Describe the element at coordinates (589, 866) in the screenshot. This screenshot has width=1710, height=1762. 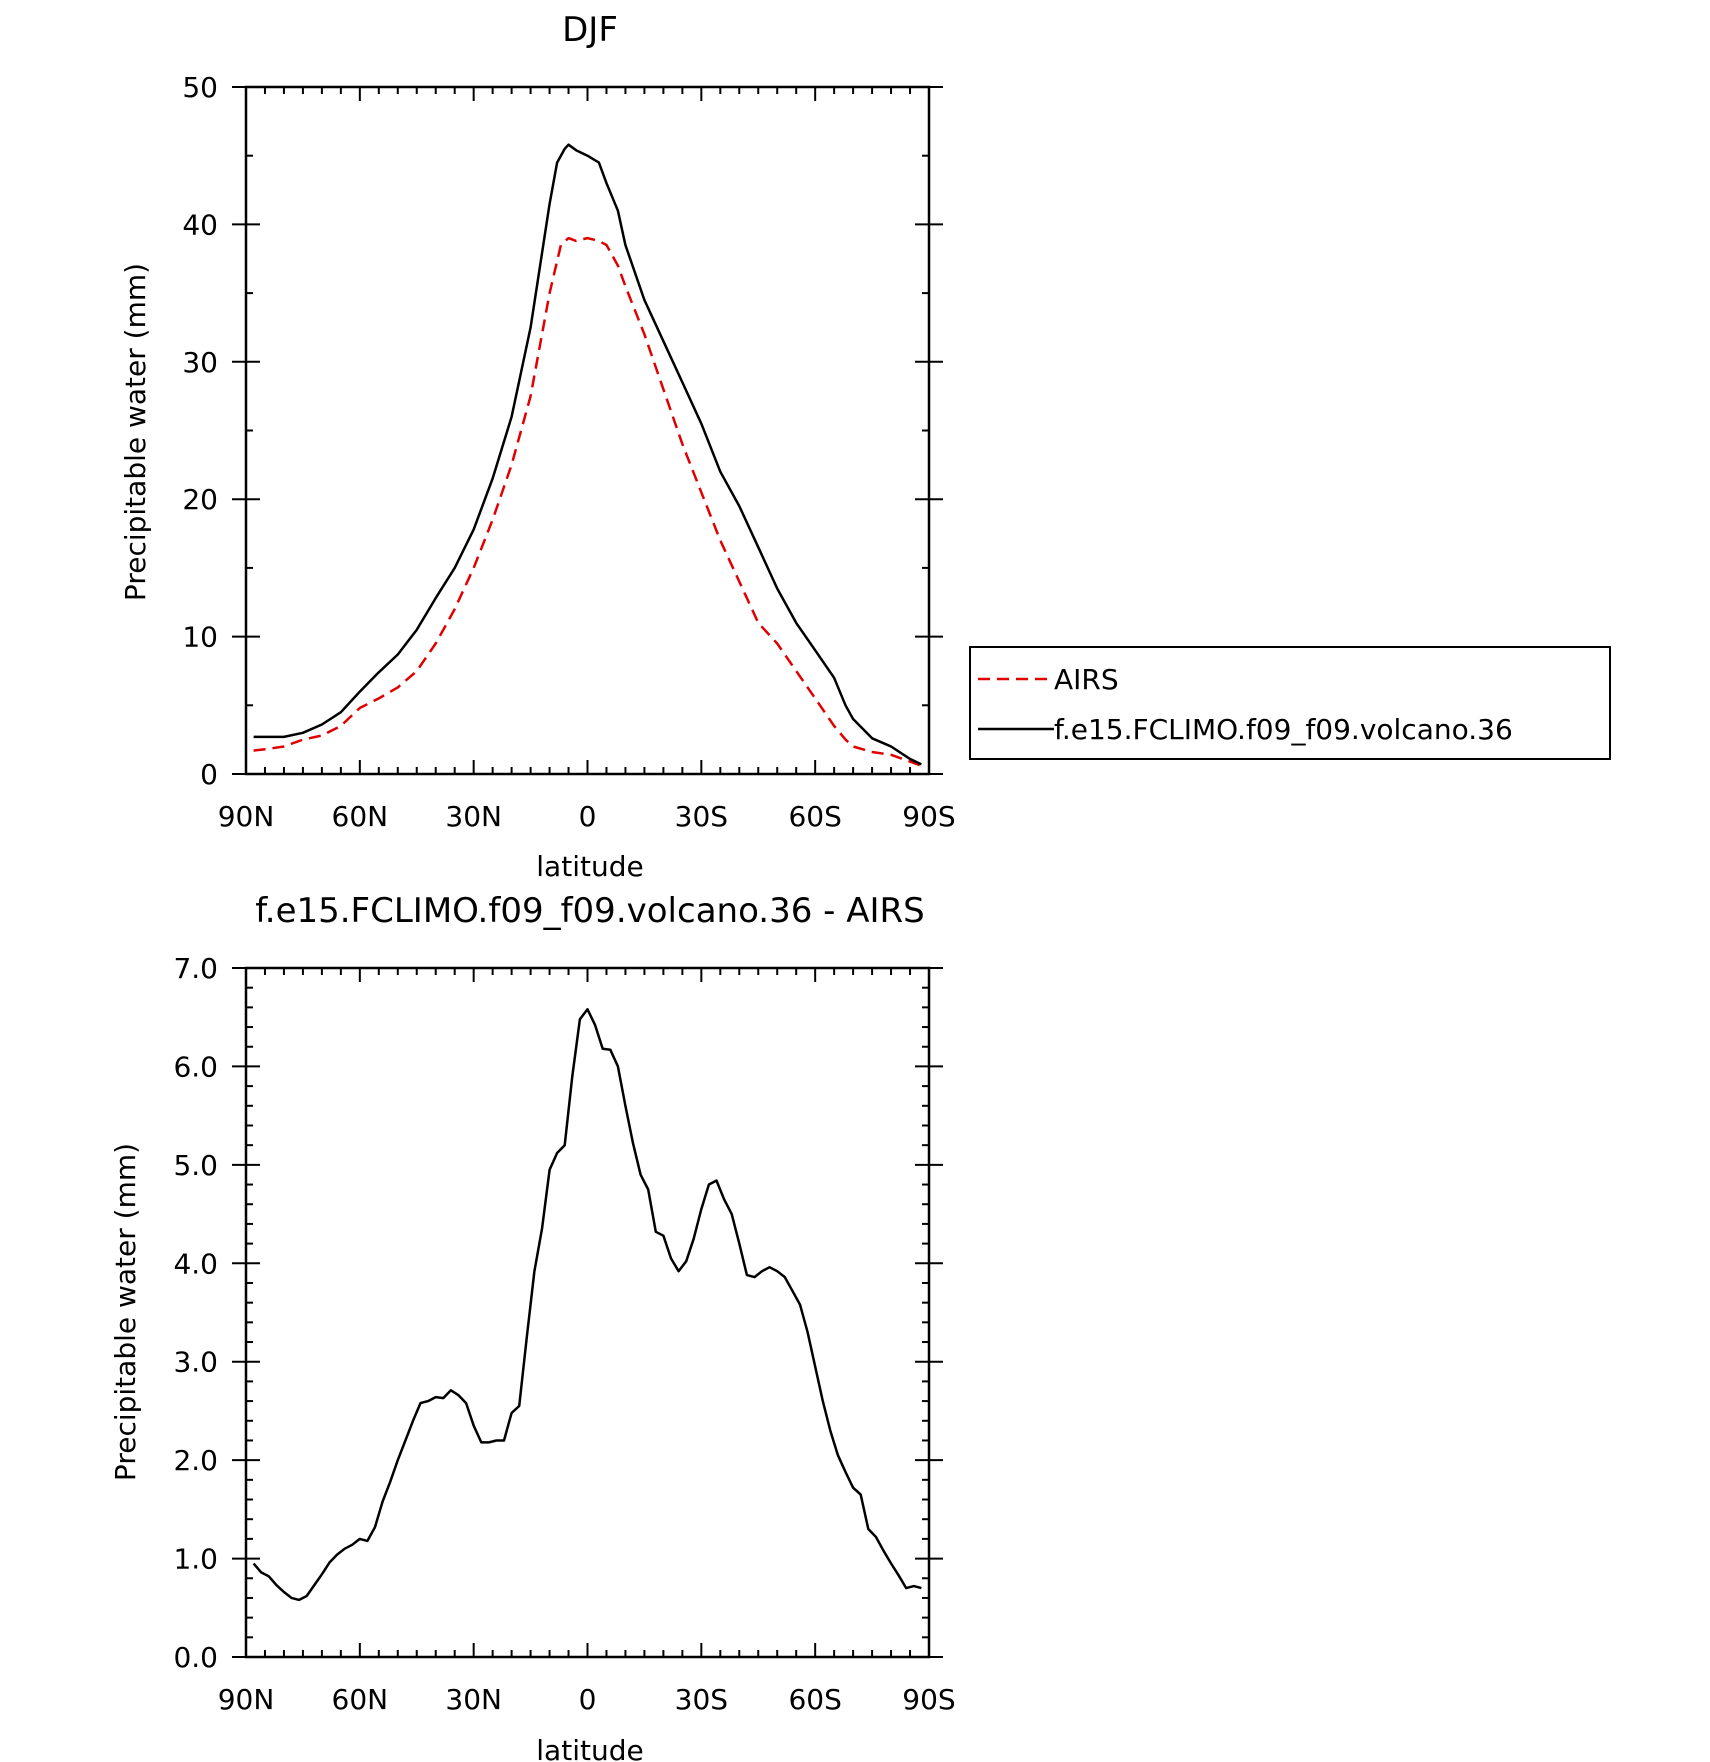
I see `top-chart-x-axis-label: latitude` at that location.